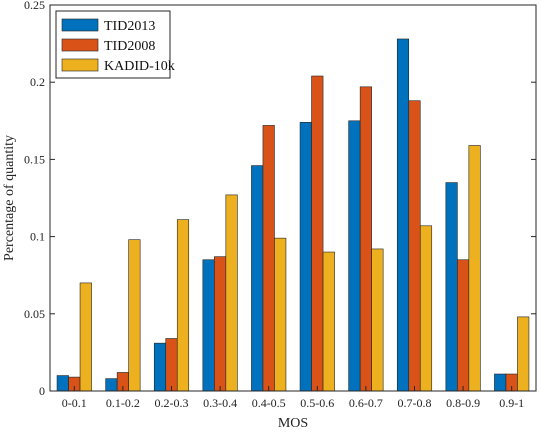 The image size is (542, 432). Describe the element at coordinates (34, 314) in the screenshot. I see `y-tick-label: 0.05` at that location.